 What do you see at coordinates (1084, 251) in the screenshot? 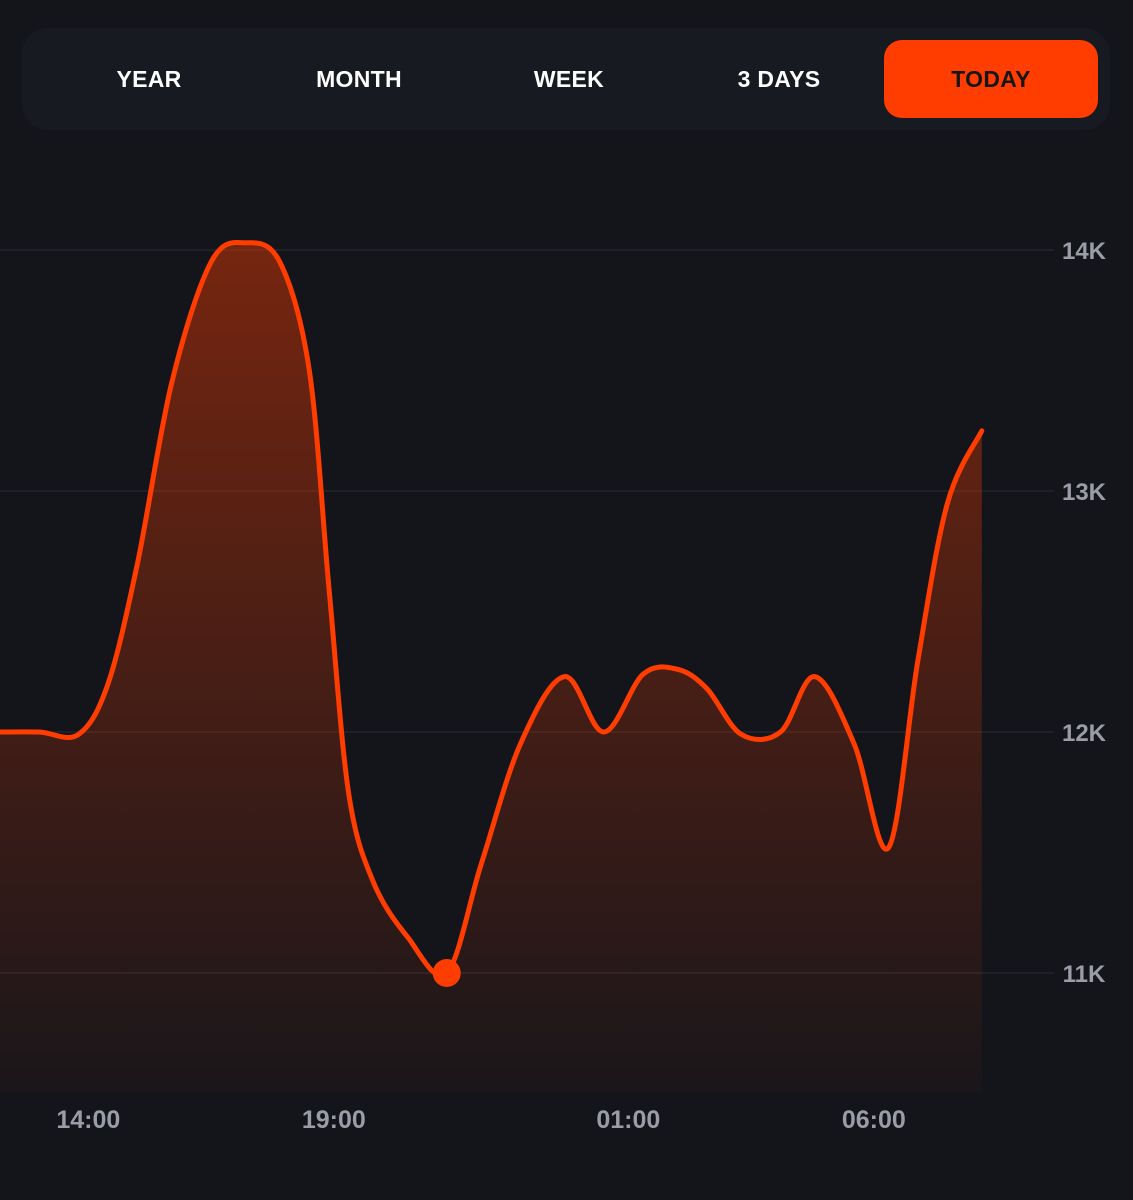
I see `y-tick-label: 14K` at bounding box center [1084, 251].